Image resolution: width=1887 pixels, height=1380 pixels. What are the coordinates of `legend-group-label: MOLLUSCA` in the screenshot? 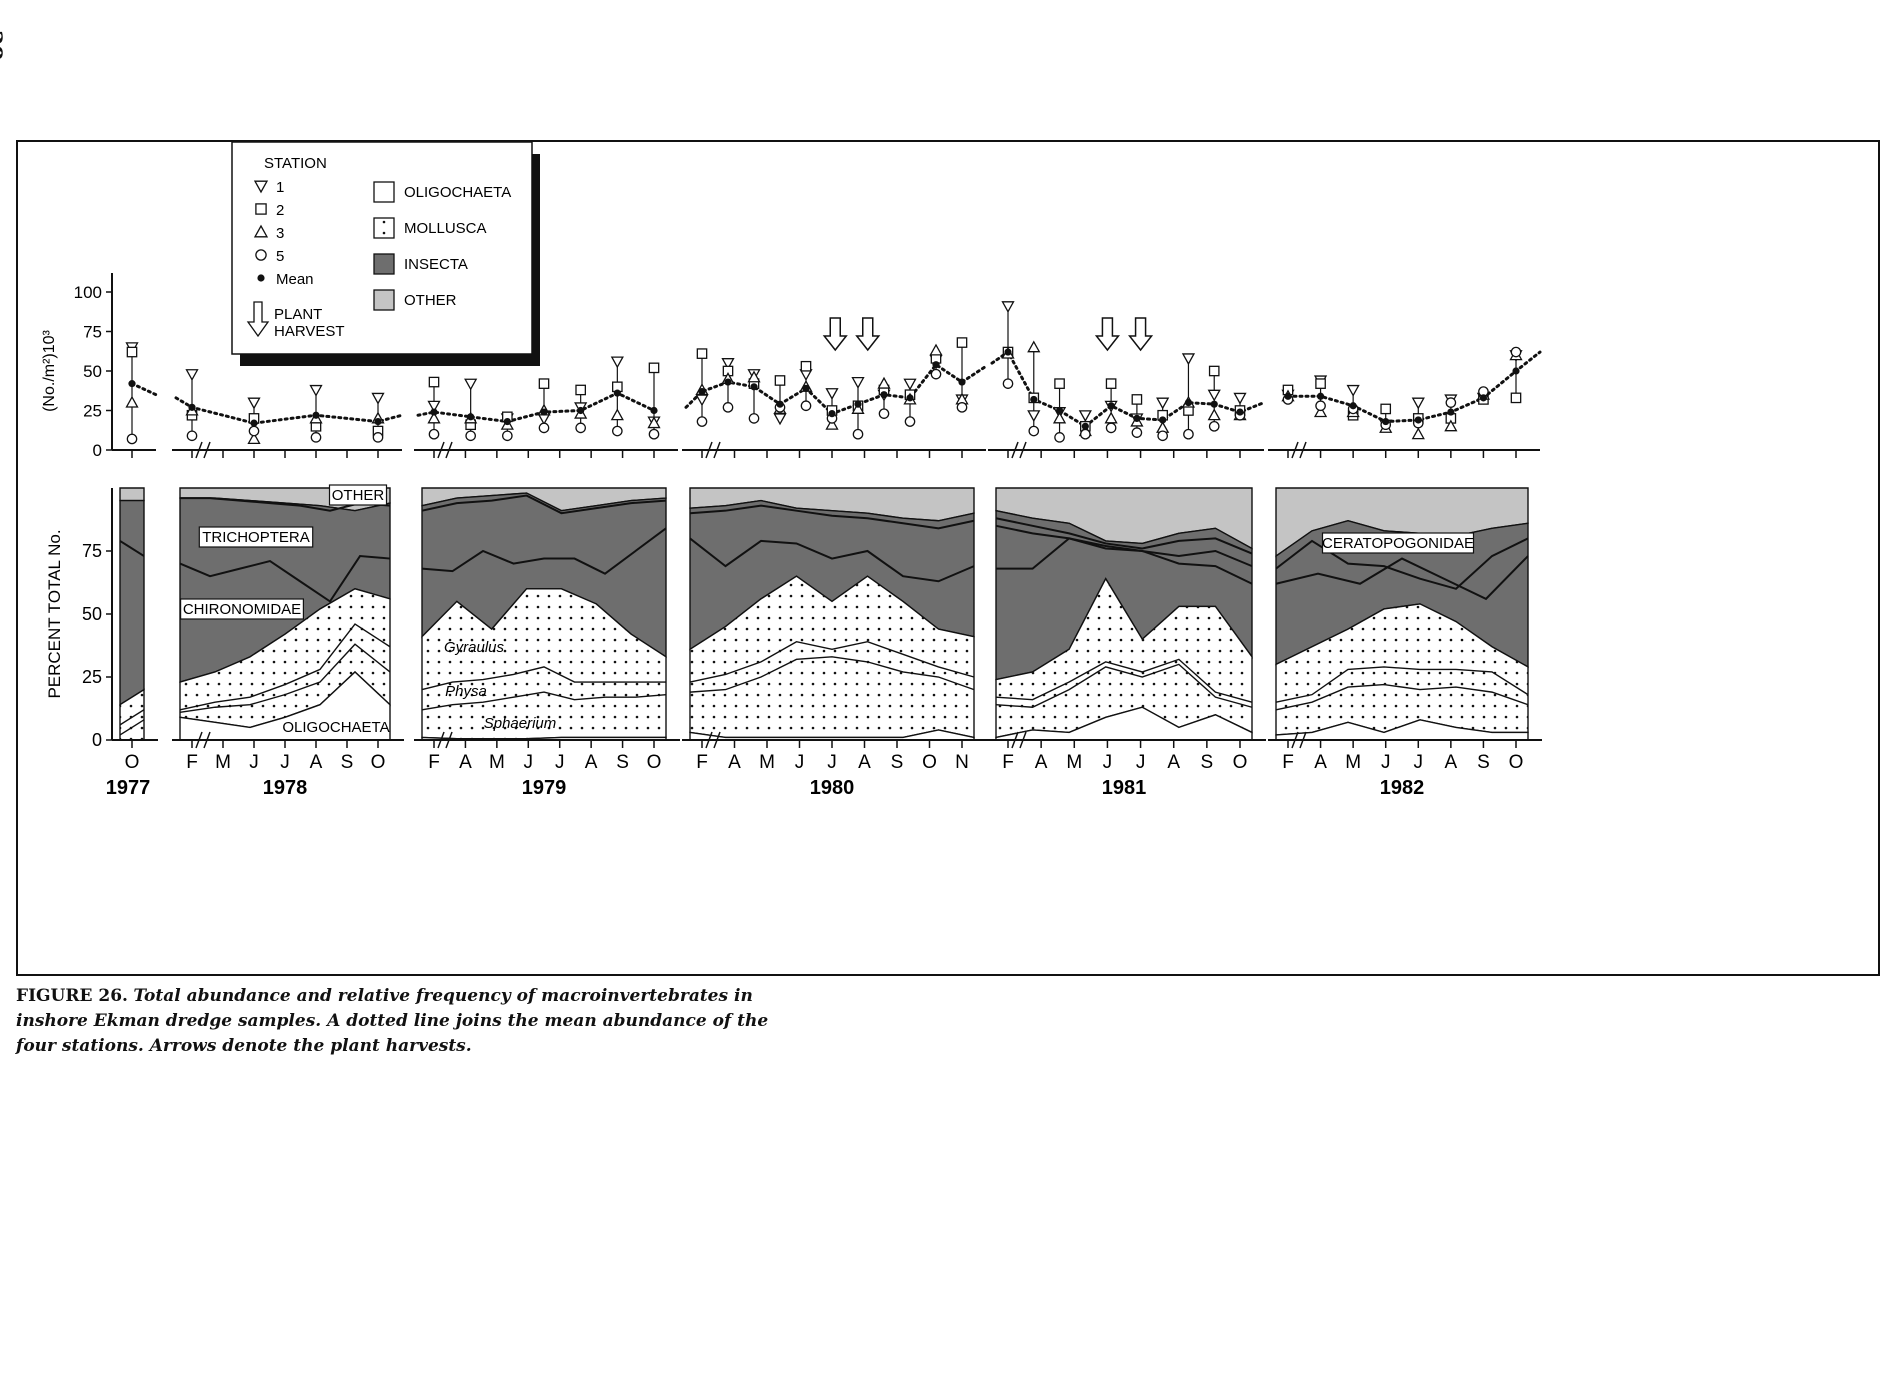 It's located at (445, 228).